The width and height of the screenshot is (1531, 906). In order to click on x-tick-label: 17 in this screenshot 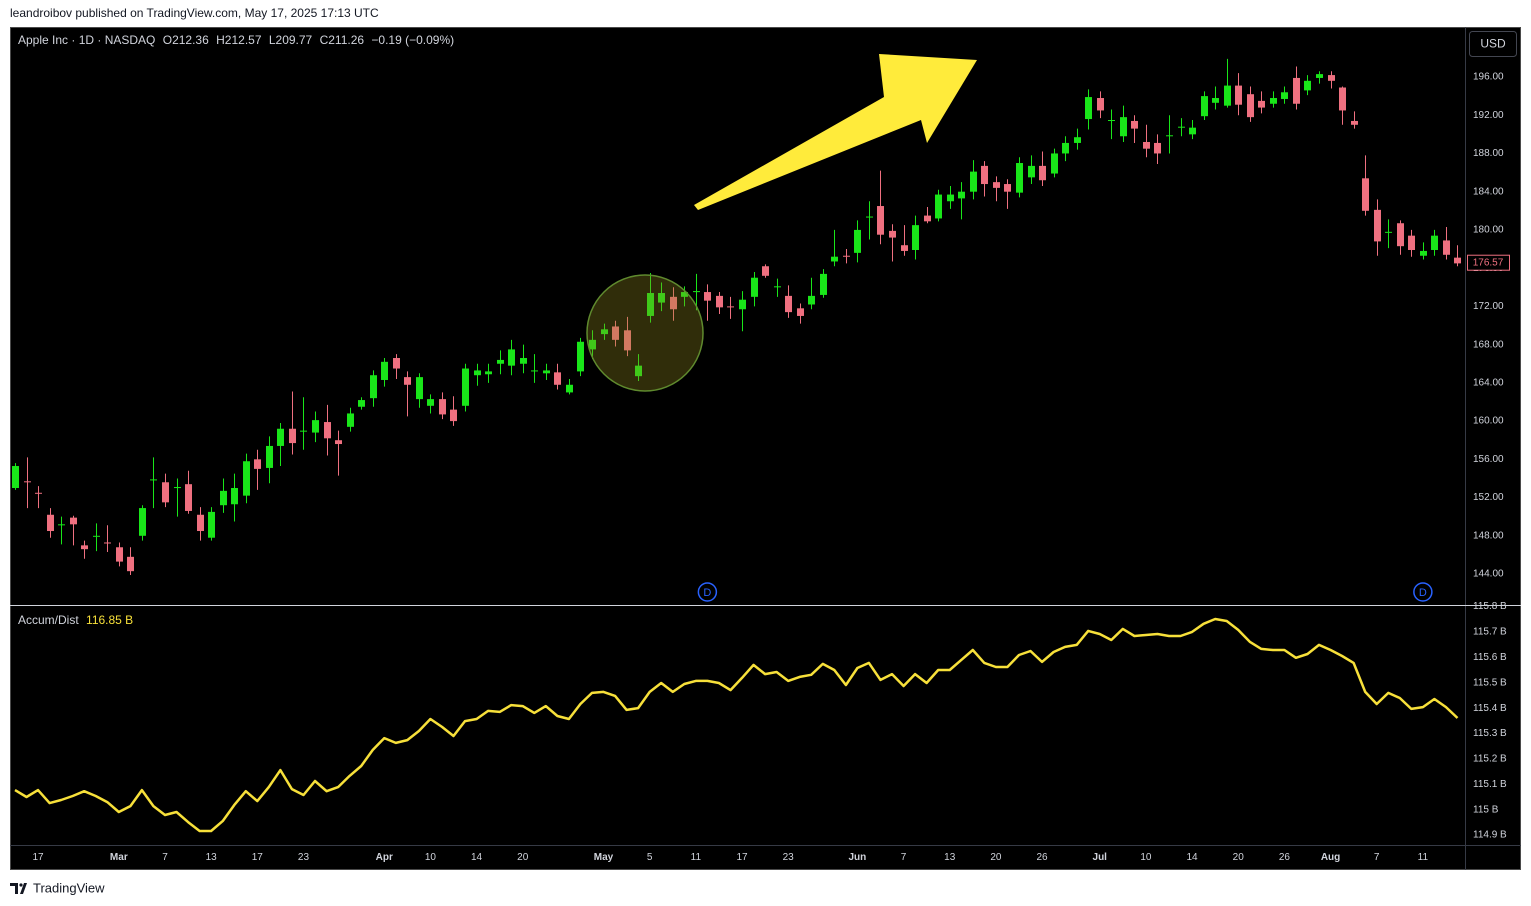, I will do `click(258, 857)`.